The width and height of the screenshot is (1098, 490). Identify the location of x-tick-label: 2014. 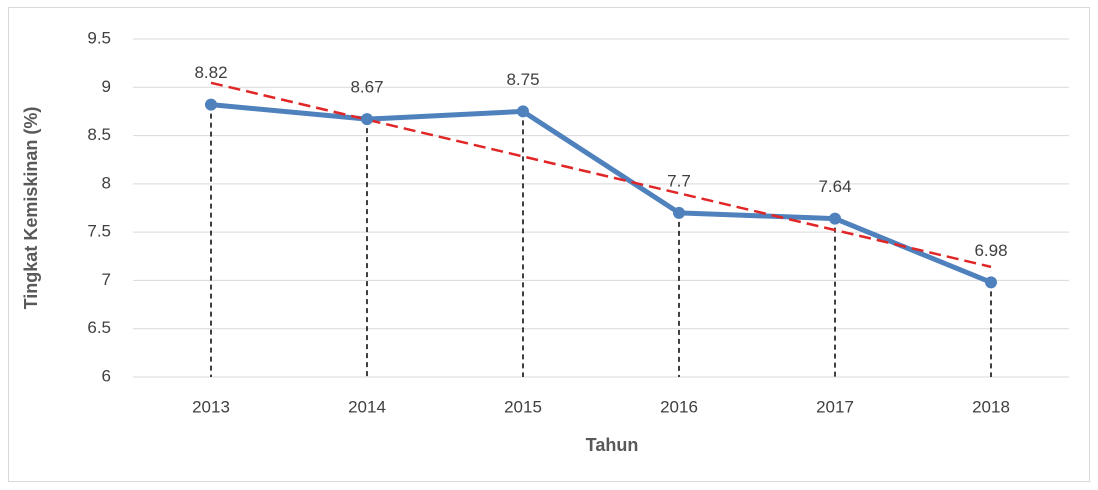
(367, 406).